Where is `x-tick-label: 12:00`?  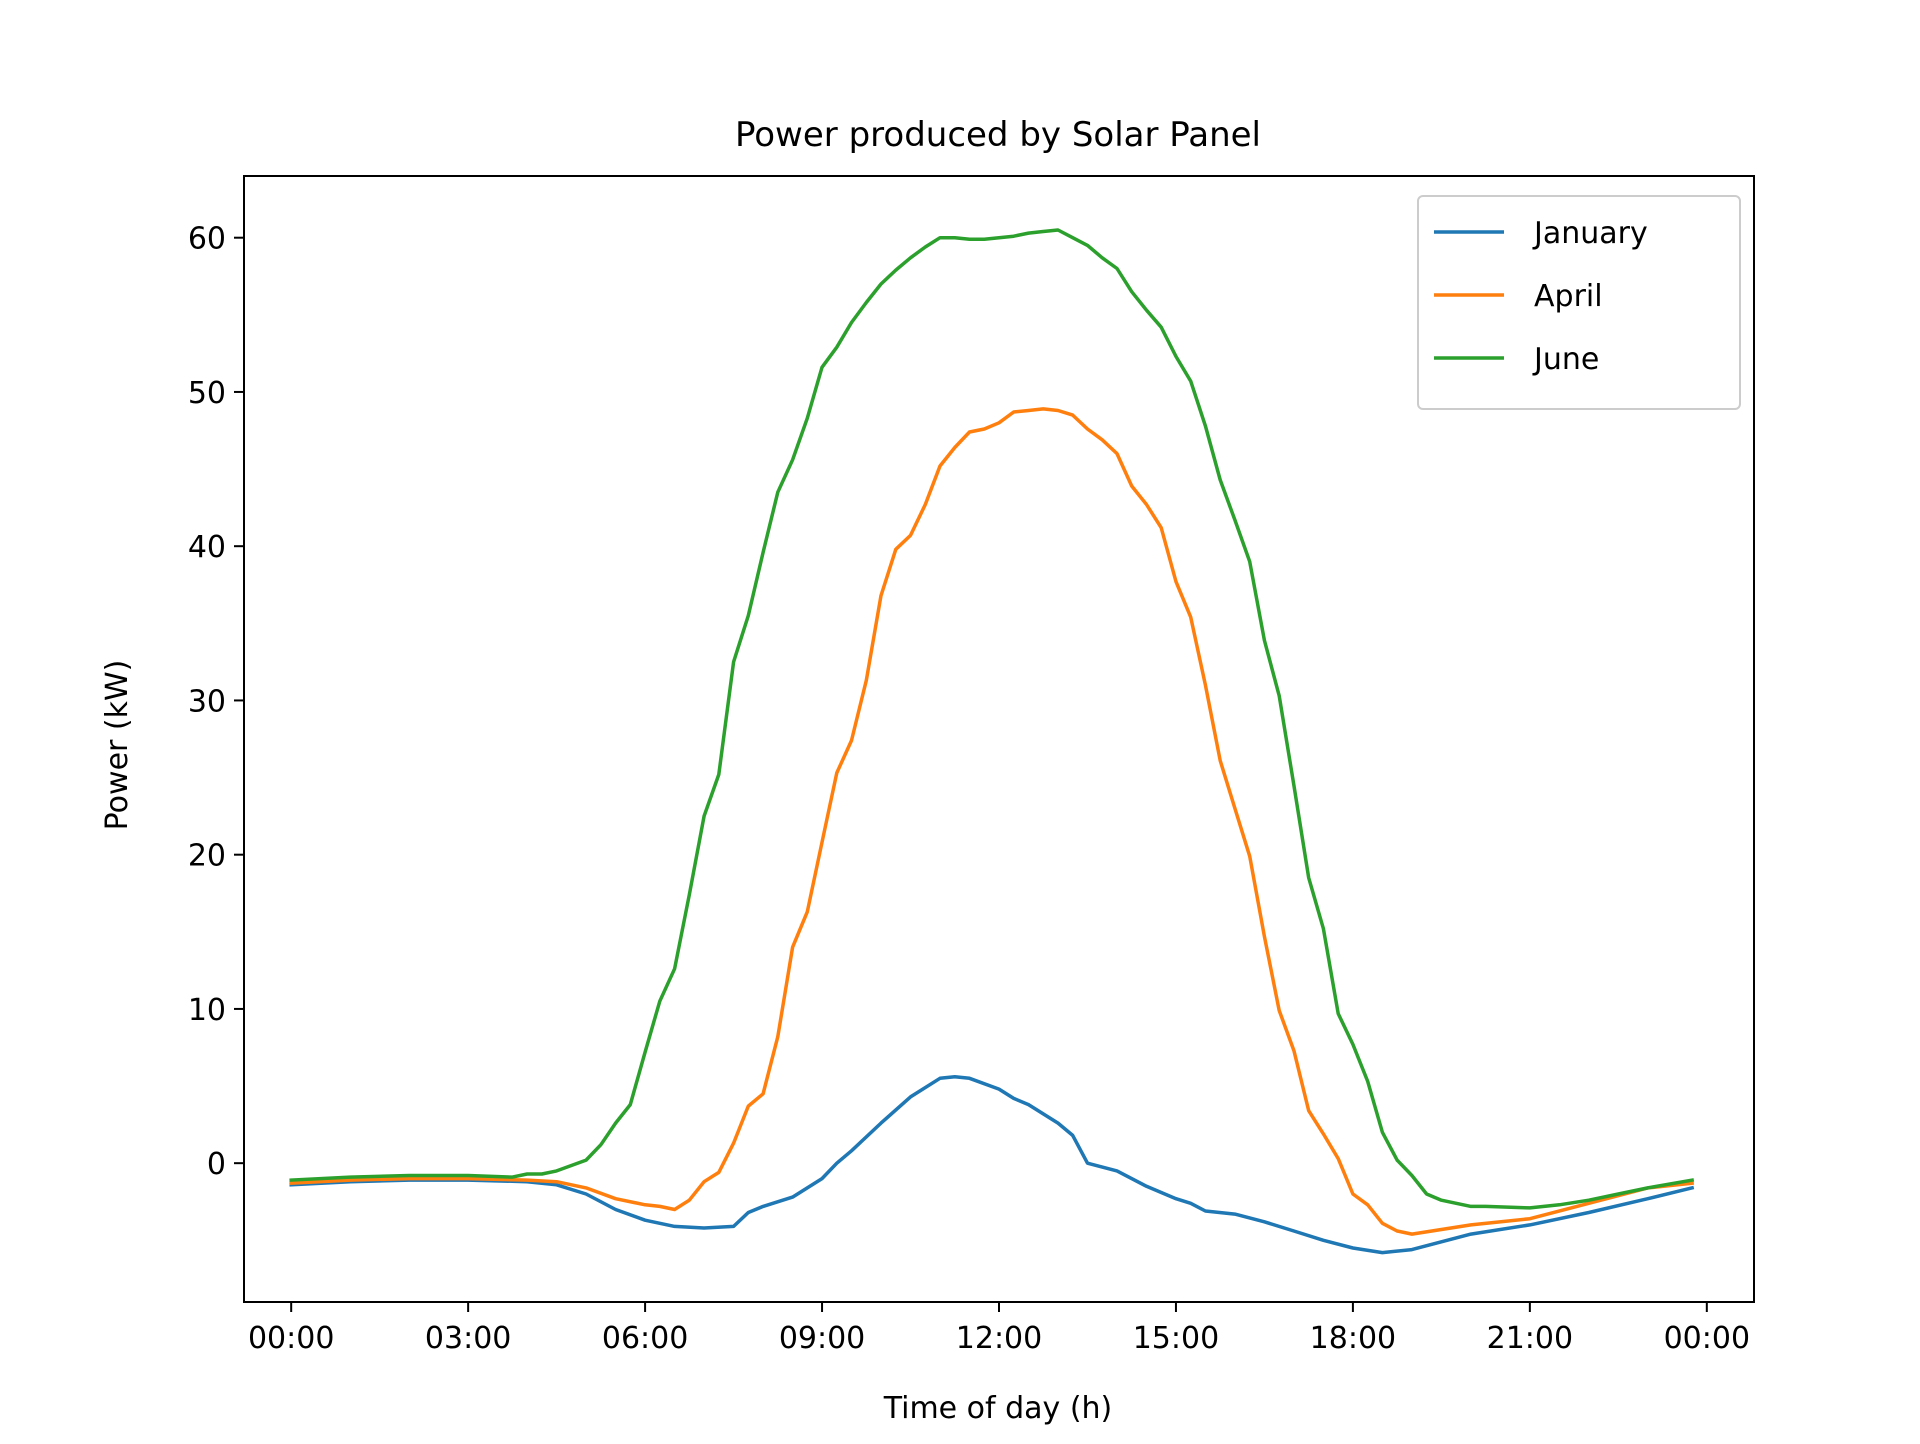
x-tick-label: 12:00 is located at coordinates (999, 1338).